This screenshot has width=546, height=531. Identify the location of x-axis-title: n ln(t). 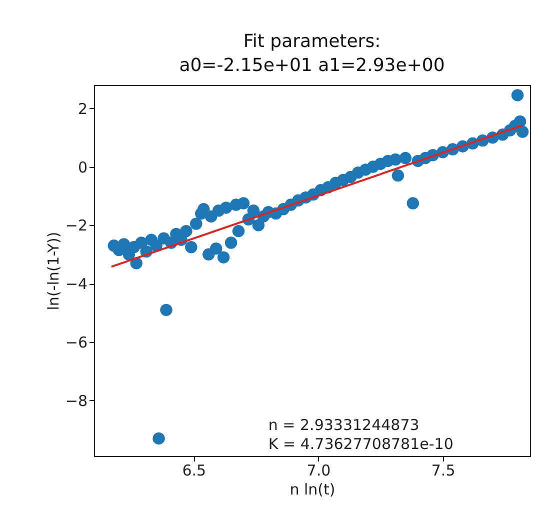
(313, 489).